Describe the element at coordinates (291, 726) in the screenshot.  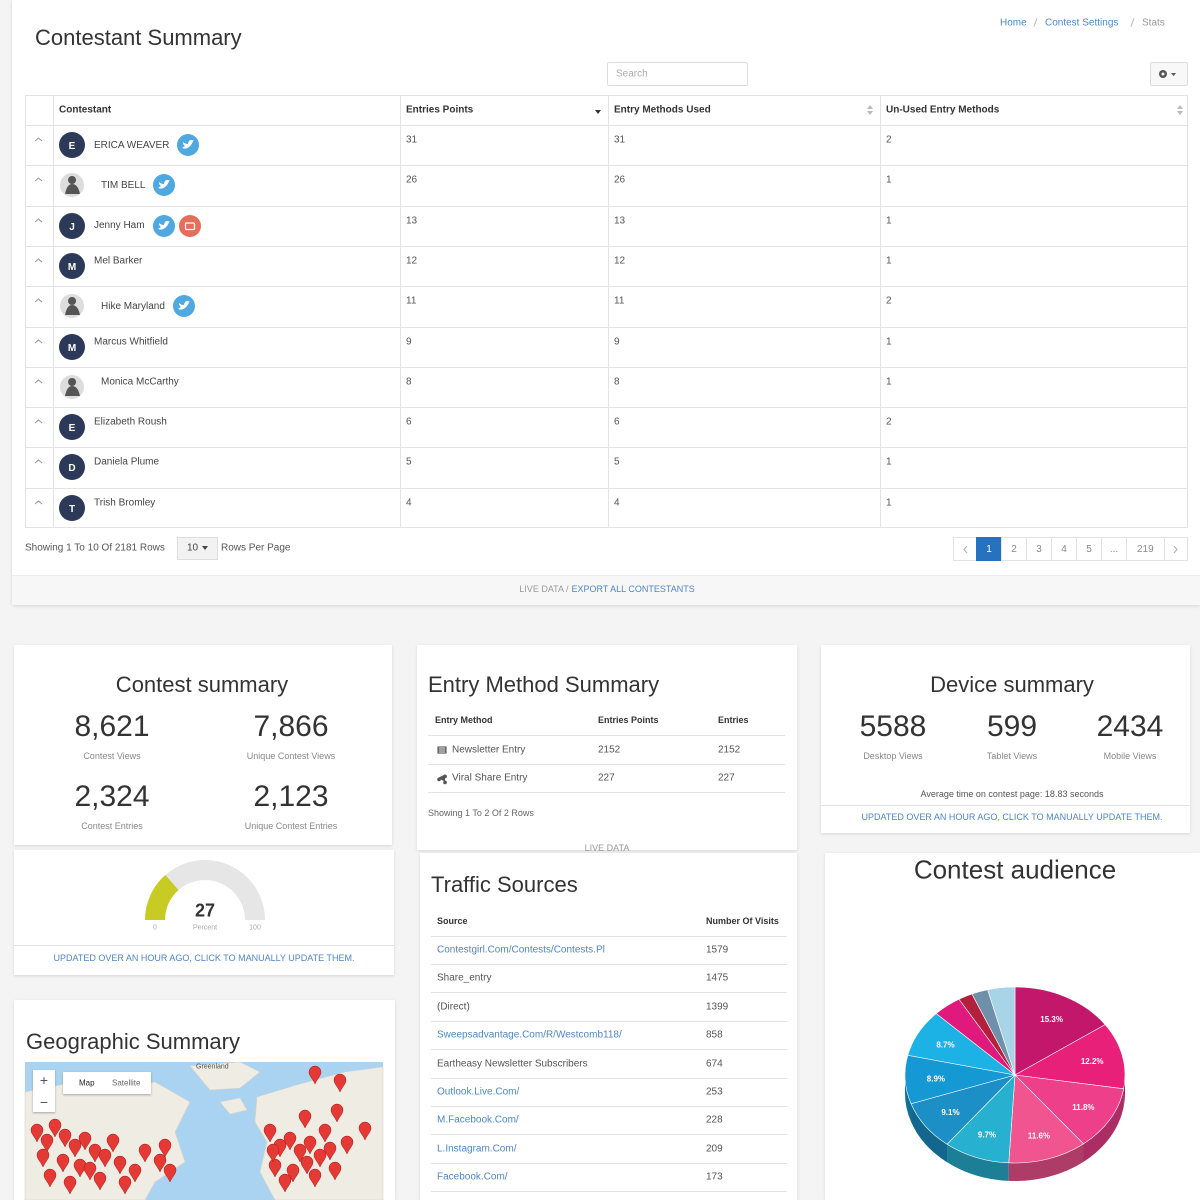
I see `stat-value: 7,866` at that location.